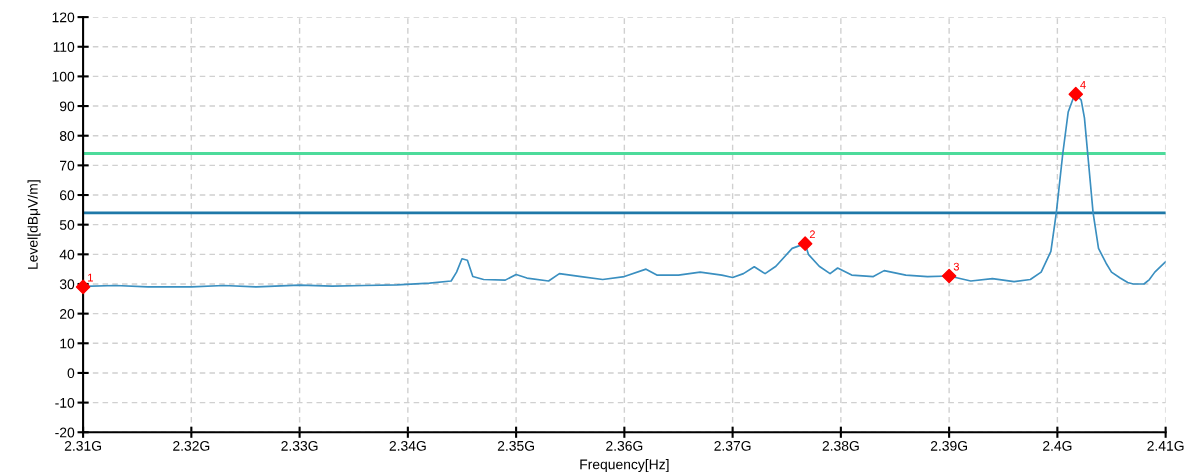  I want to click on x-tick-label: 2.36G, so click(624, 445).